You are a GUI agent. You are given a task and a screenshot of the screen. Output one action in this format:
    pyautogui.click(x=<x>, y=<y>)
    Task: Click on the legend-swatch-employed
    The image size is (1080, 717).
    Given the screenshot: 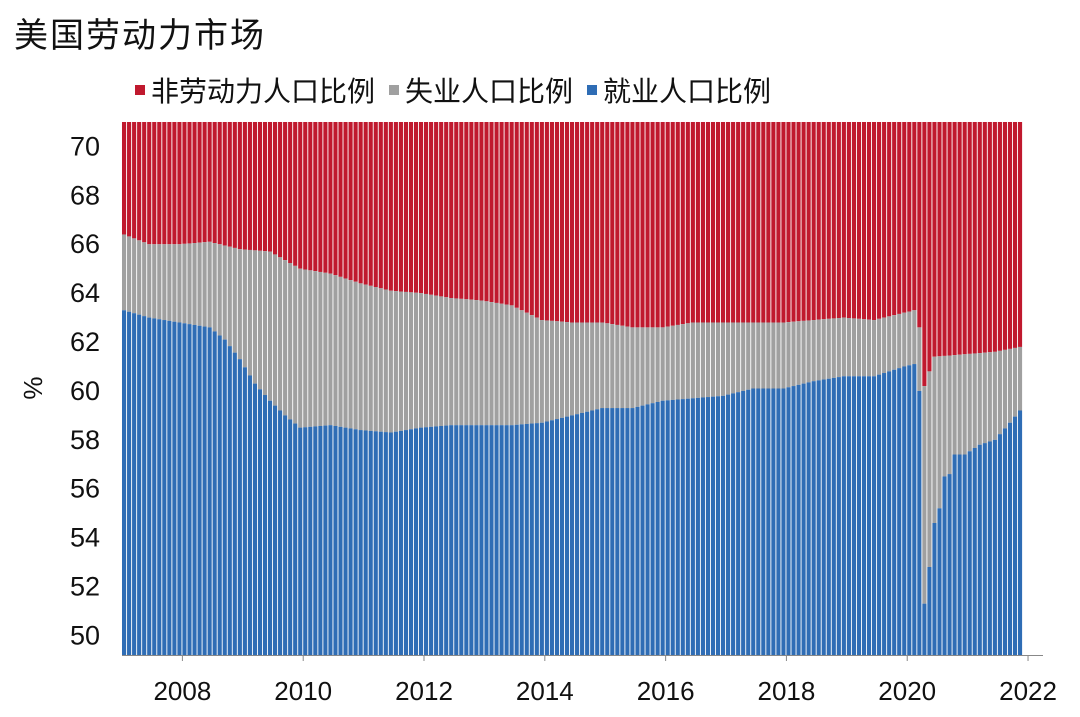 What is the action you would take?
    pyautogui.click(x=592, y=90)
    